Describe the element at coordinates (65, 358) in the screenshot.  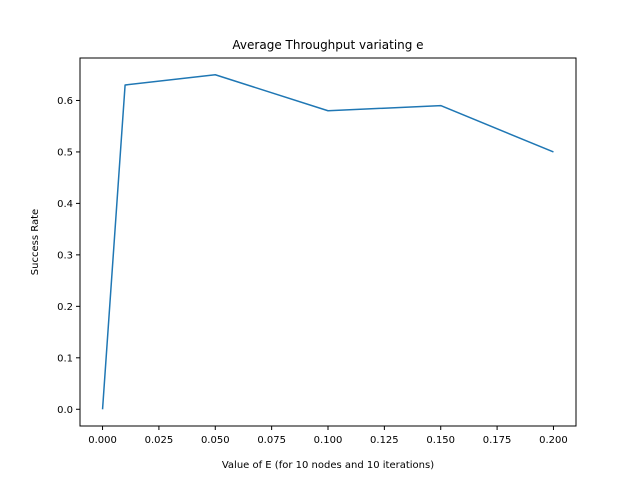
I see `y-tick-label: 0.1` at that location.